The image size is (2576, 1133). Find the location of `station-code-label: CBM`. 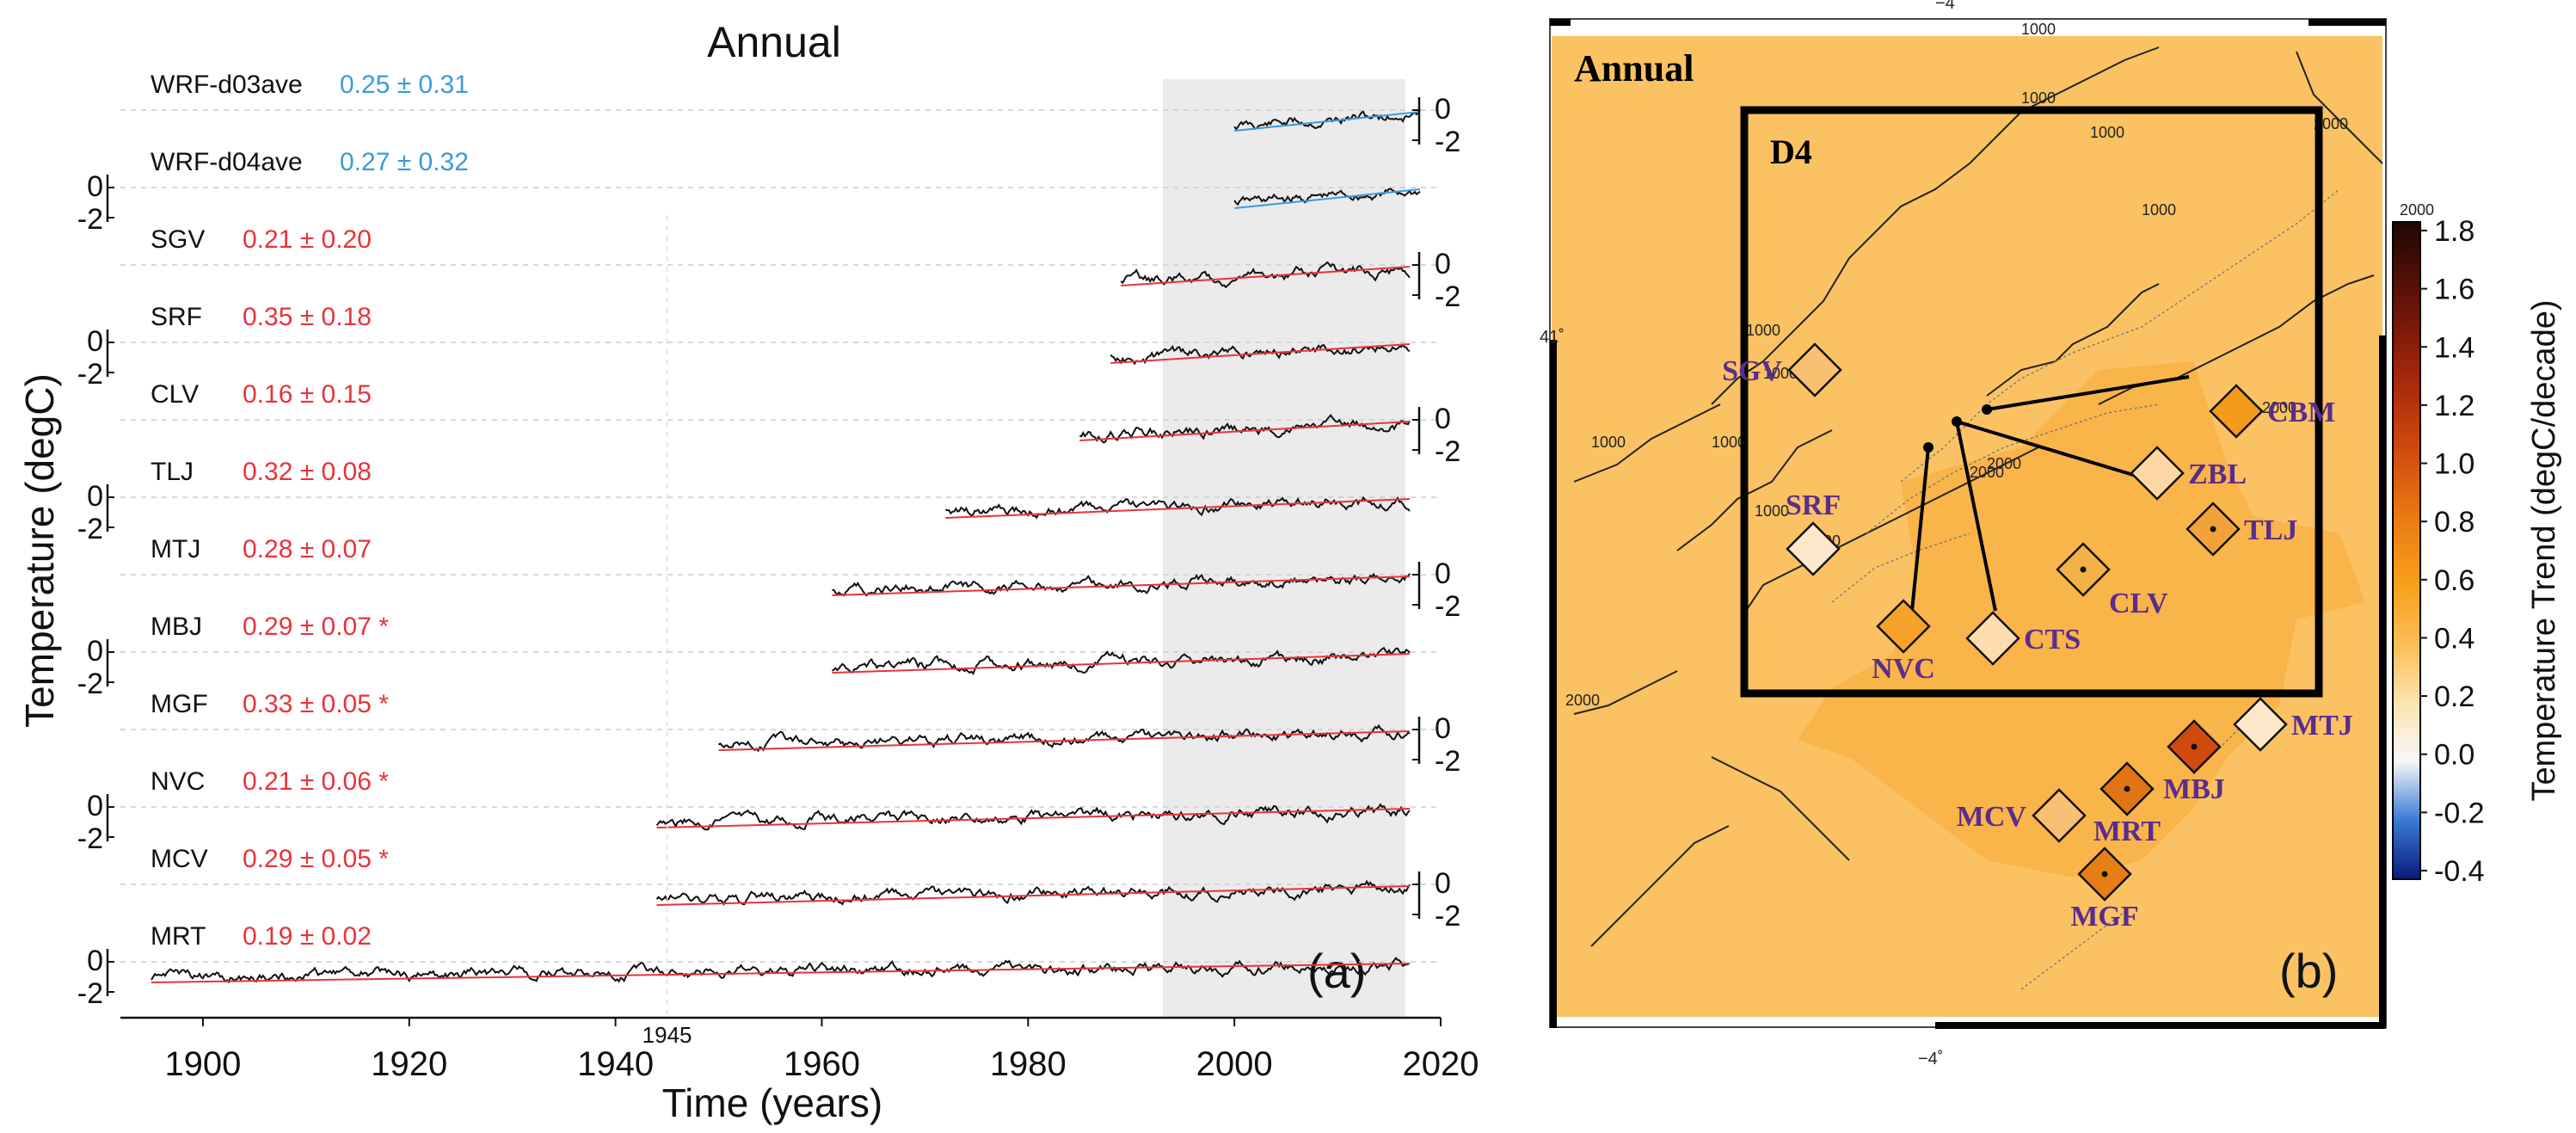

station-code-label: CBM is located at coordinates (2301, 412).